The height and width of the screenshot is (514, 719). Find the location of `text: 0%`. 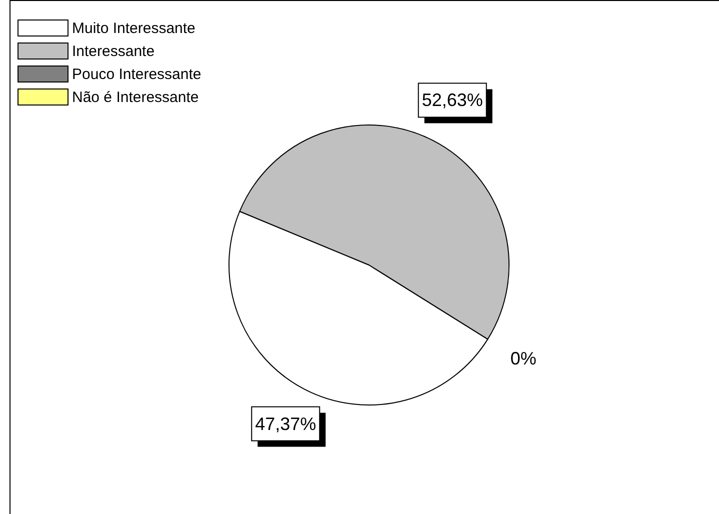

text: 0% is located at coordinates (523, 358).